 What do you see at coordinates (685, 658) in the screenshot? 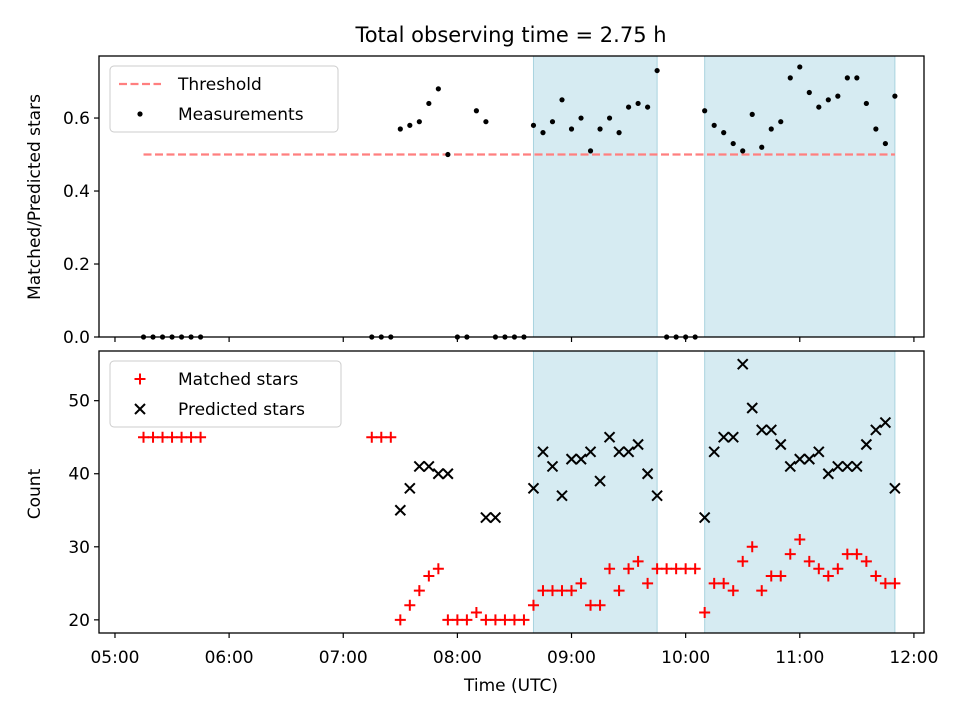
I see `x-tick-label: 10:00` at bounding box center [685, 658].